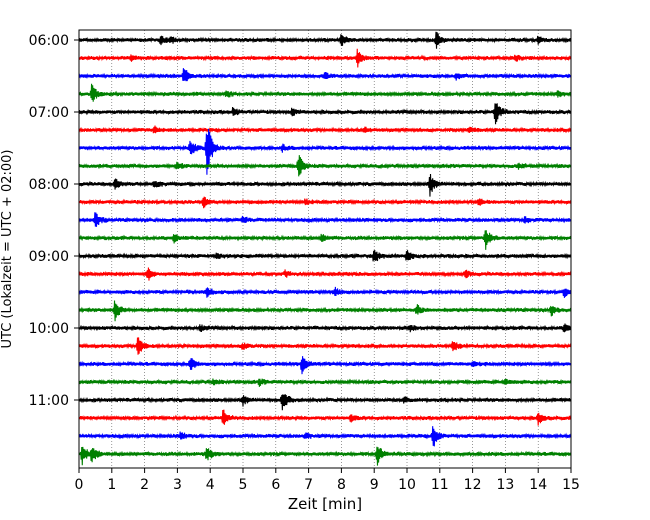 This screenshot has width=650, height=520. I want to click on x-tick-label: 12, so click(473, 485).